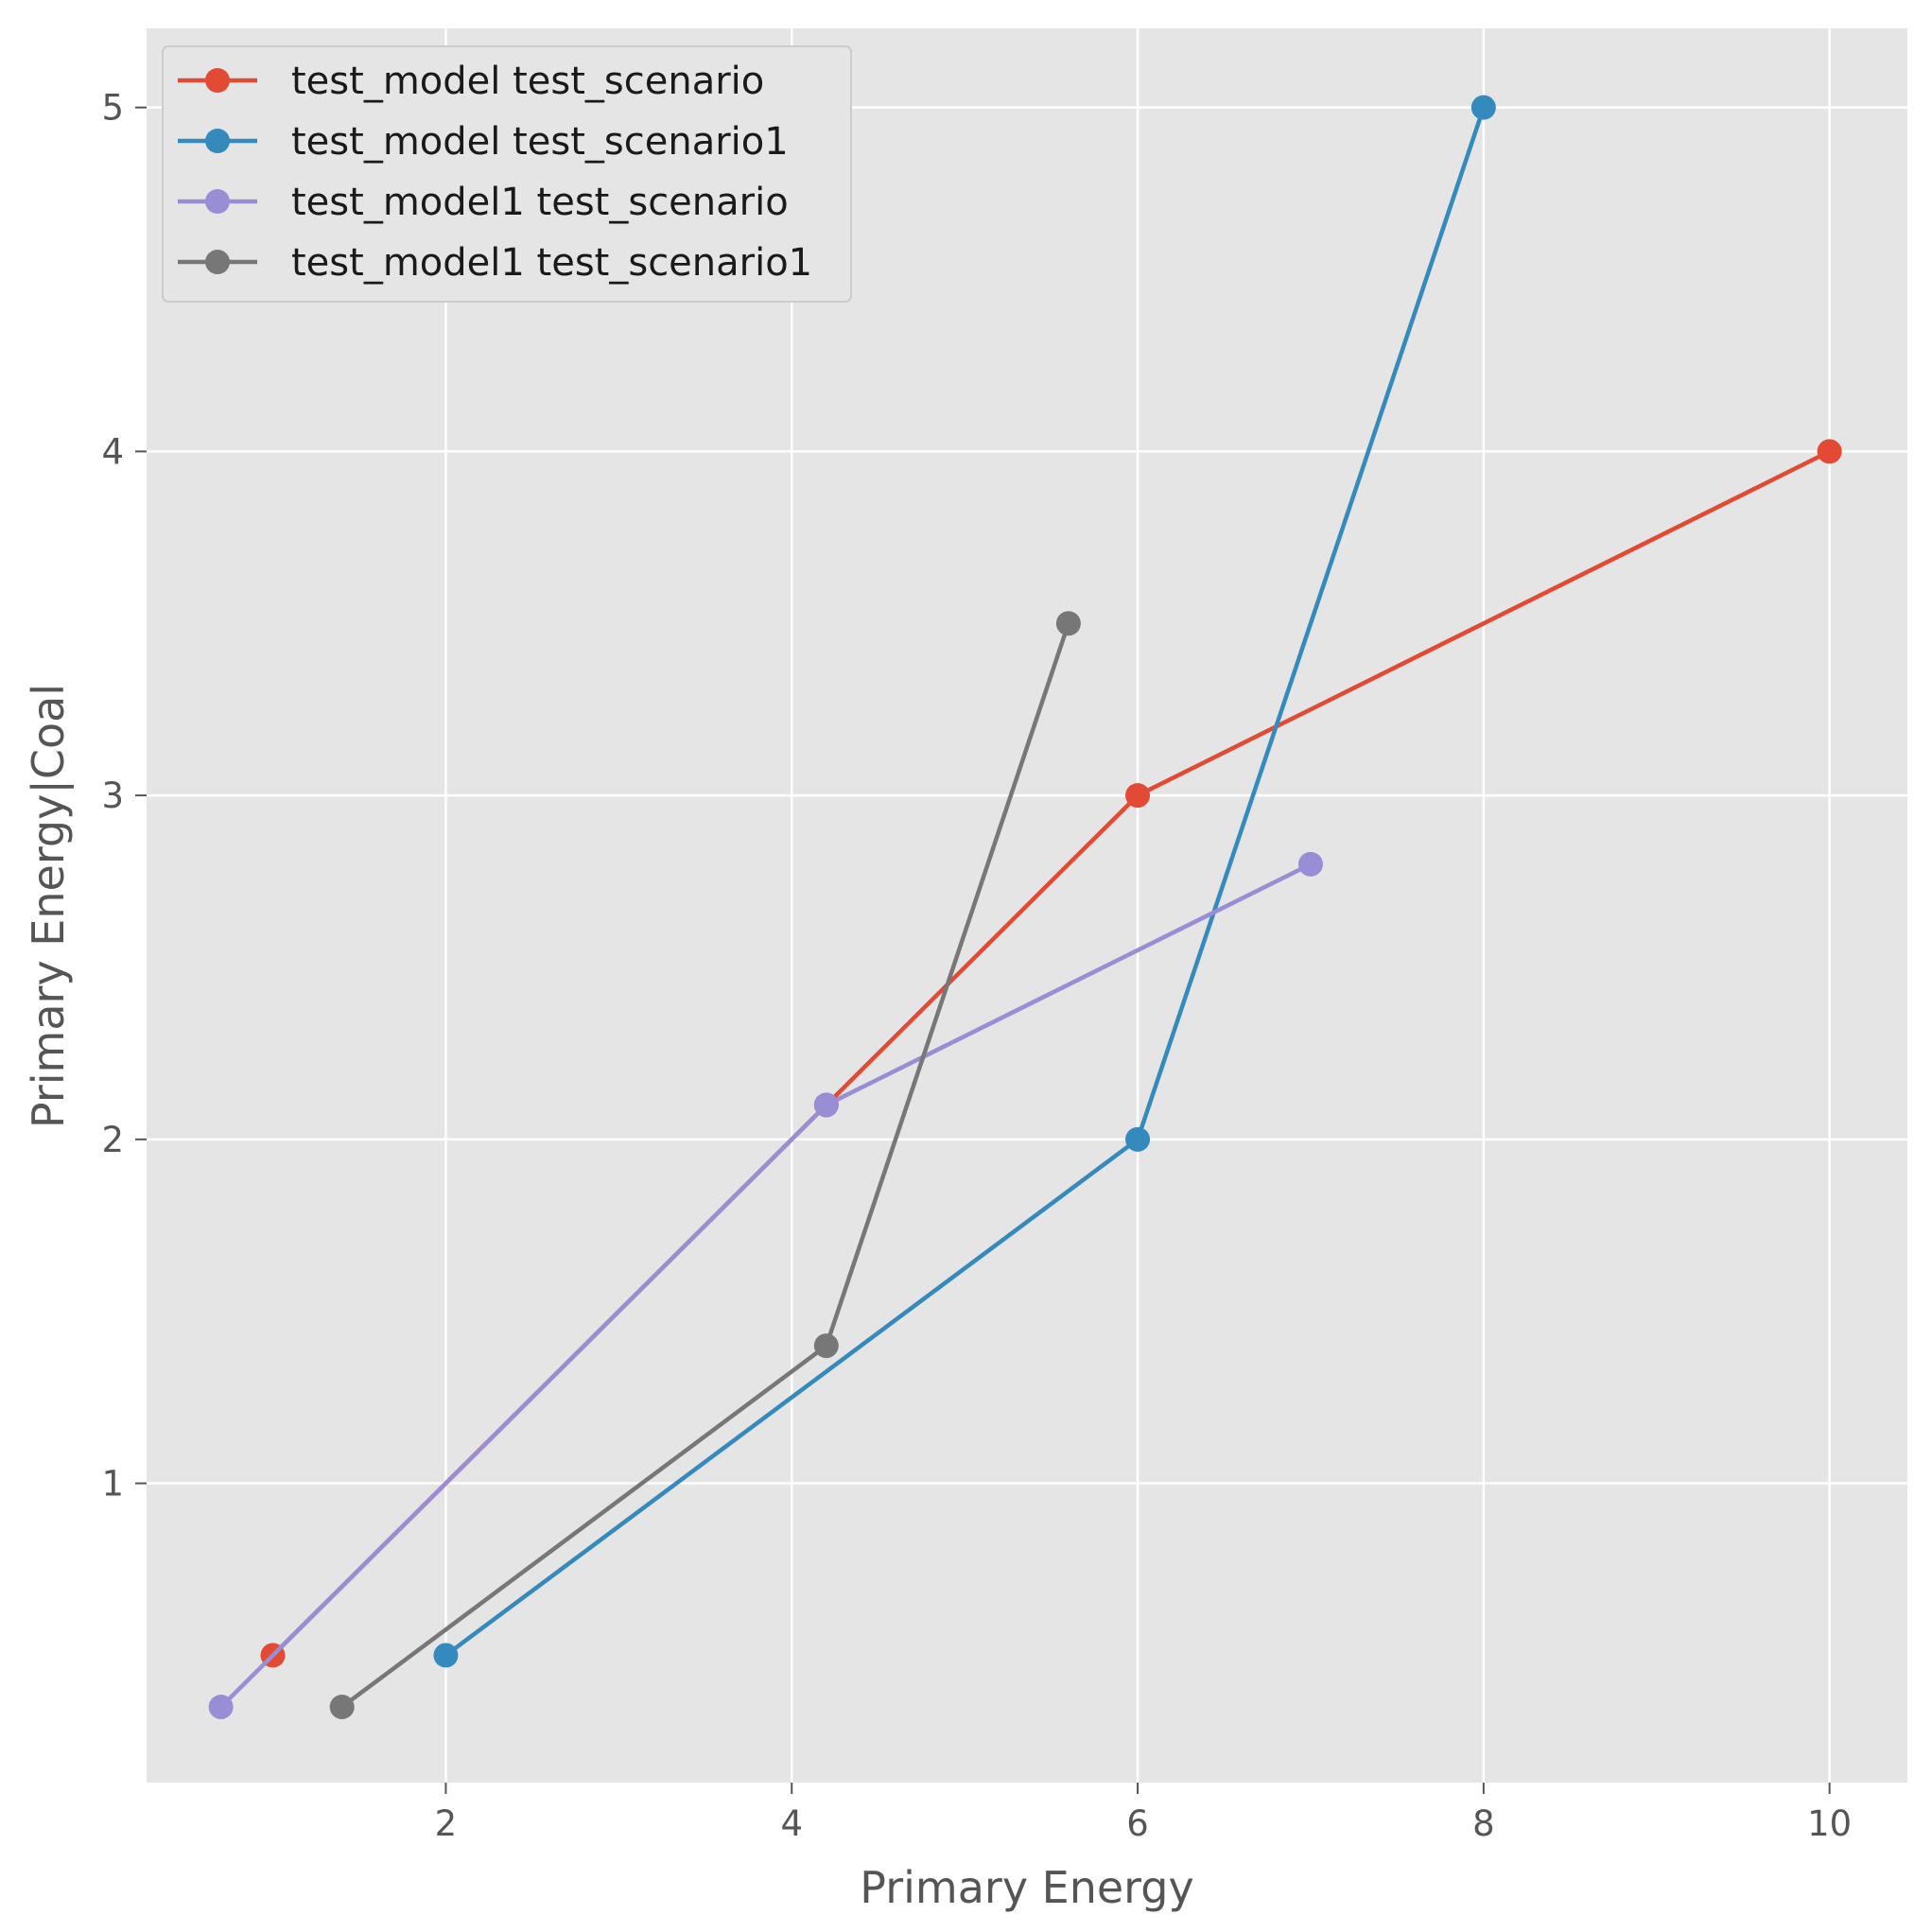  I want to click on x-tick-label: 6, so click(1137, 1823).